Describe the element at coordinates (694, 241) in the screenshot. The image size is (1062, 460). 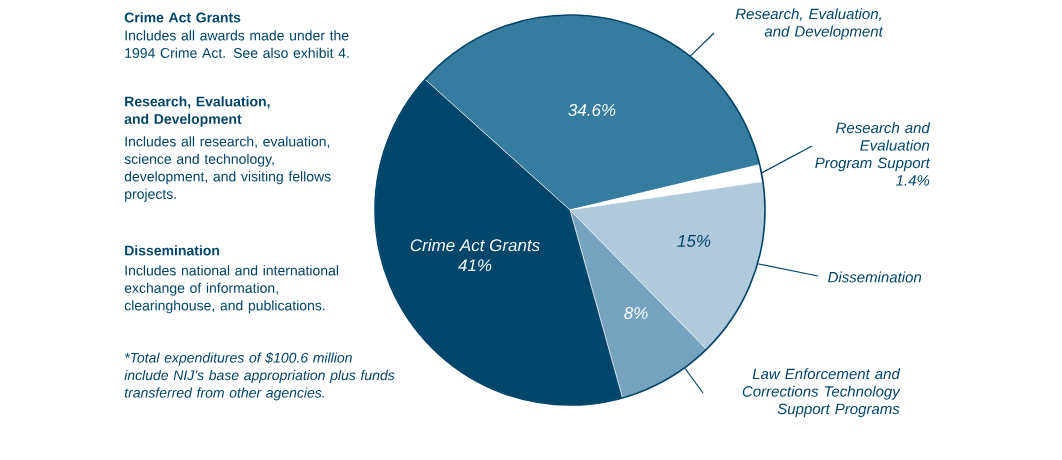
I see `data-label: 15%` at that location.